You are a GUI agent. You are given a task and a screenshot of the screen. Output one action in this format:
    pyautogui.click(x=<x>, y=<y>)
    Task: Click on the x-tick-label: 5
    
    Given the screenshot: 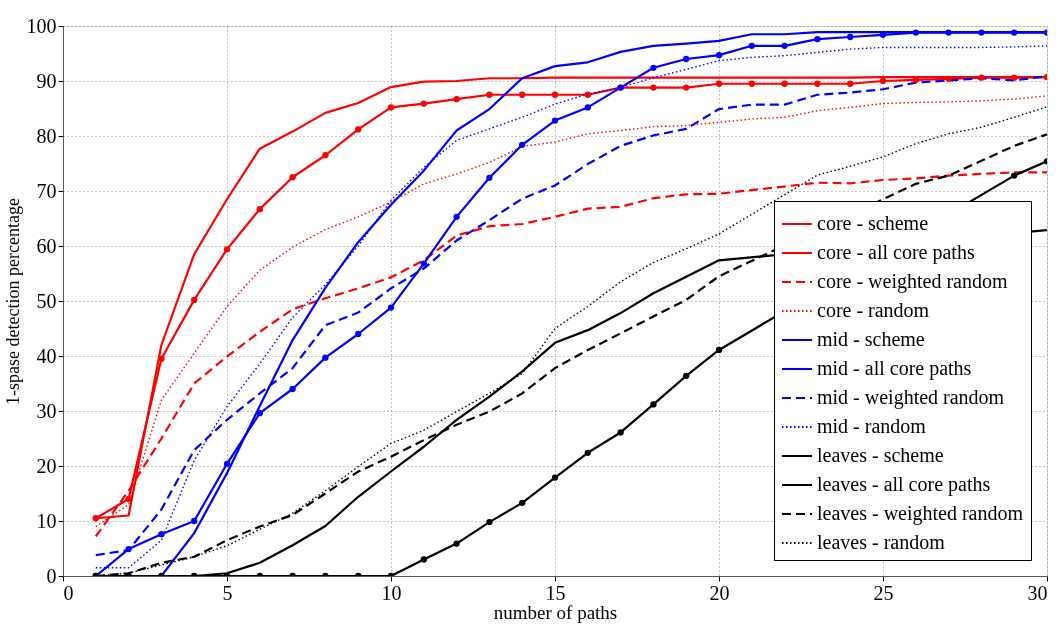 What is the action you would take?
    pyautogui.click(x=227, y=592)
    